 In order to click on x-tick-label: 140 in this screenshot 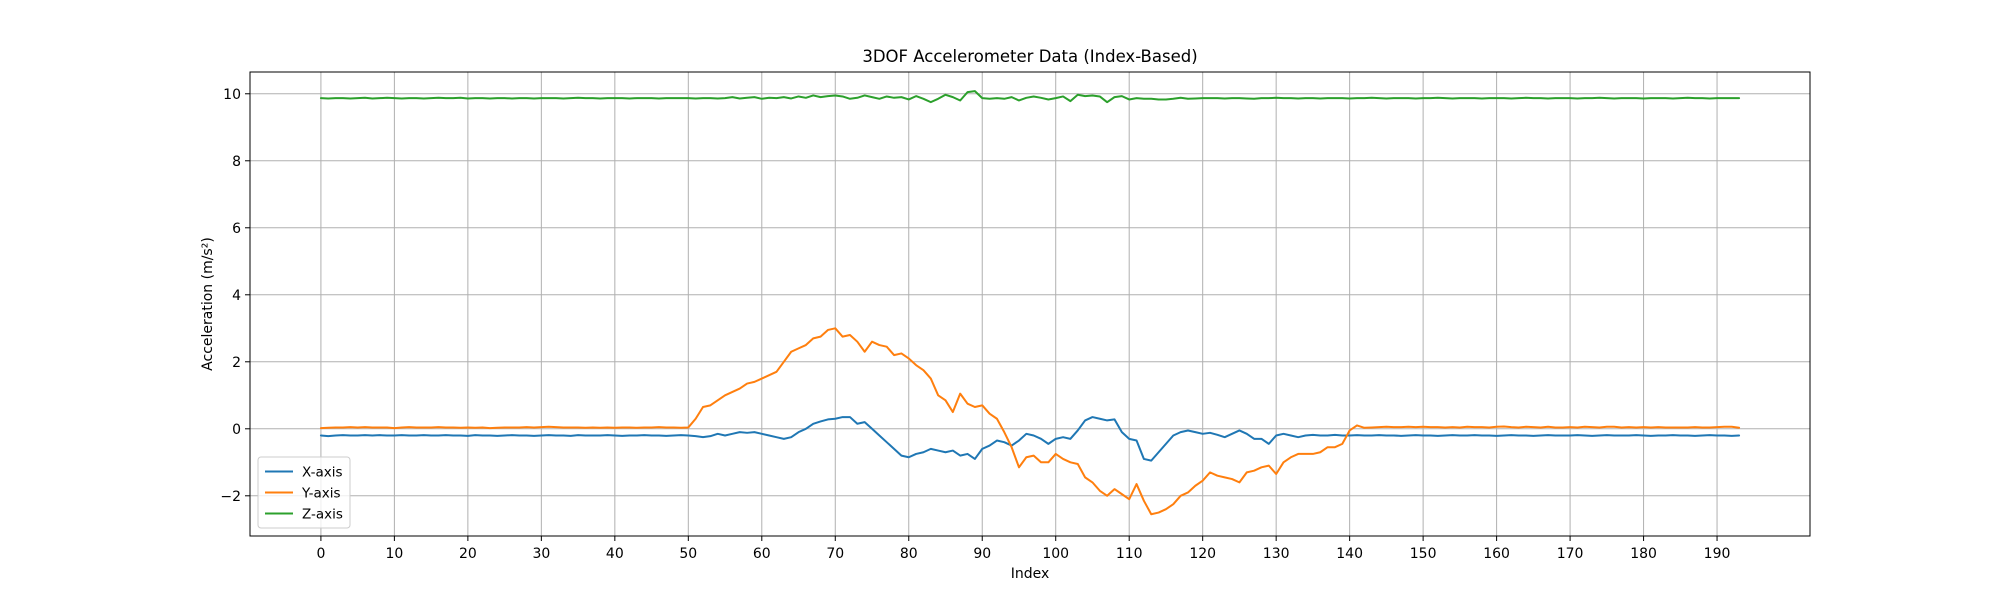, I will do `click(1349, 554)`.